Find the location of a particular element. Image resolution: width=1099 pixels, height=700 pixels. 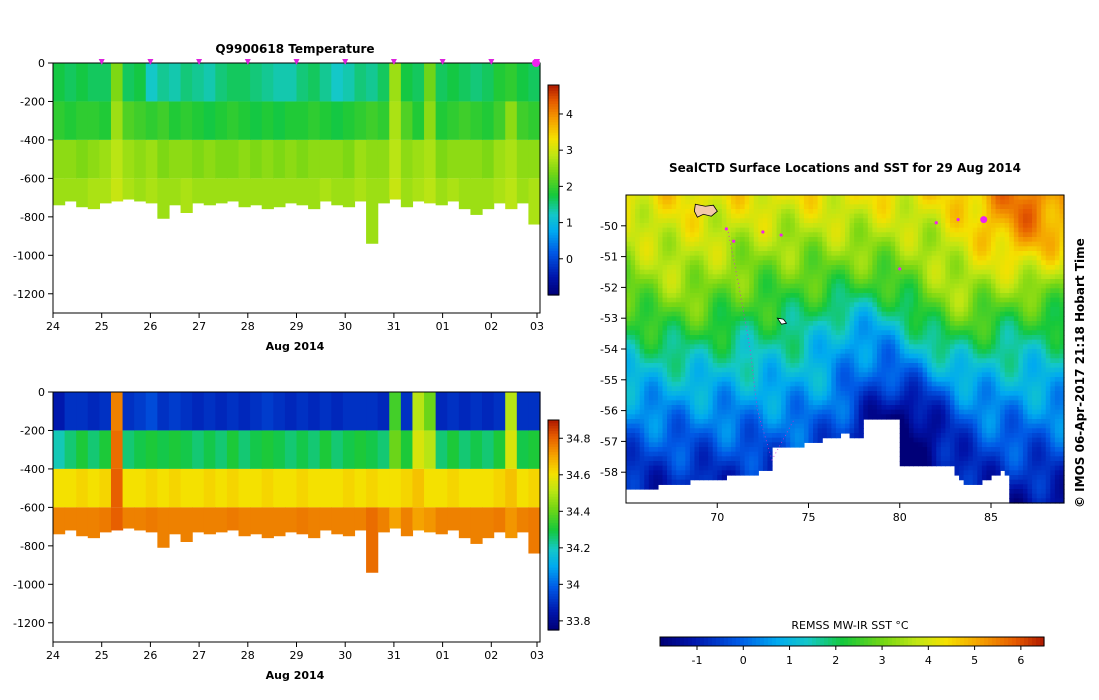

profile-column is located at coordinates (175, 134).